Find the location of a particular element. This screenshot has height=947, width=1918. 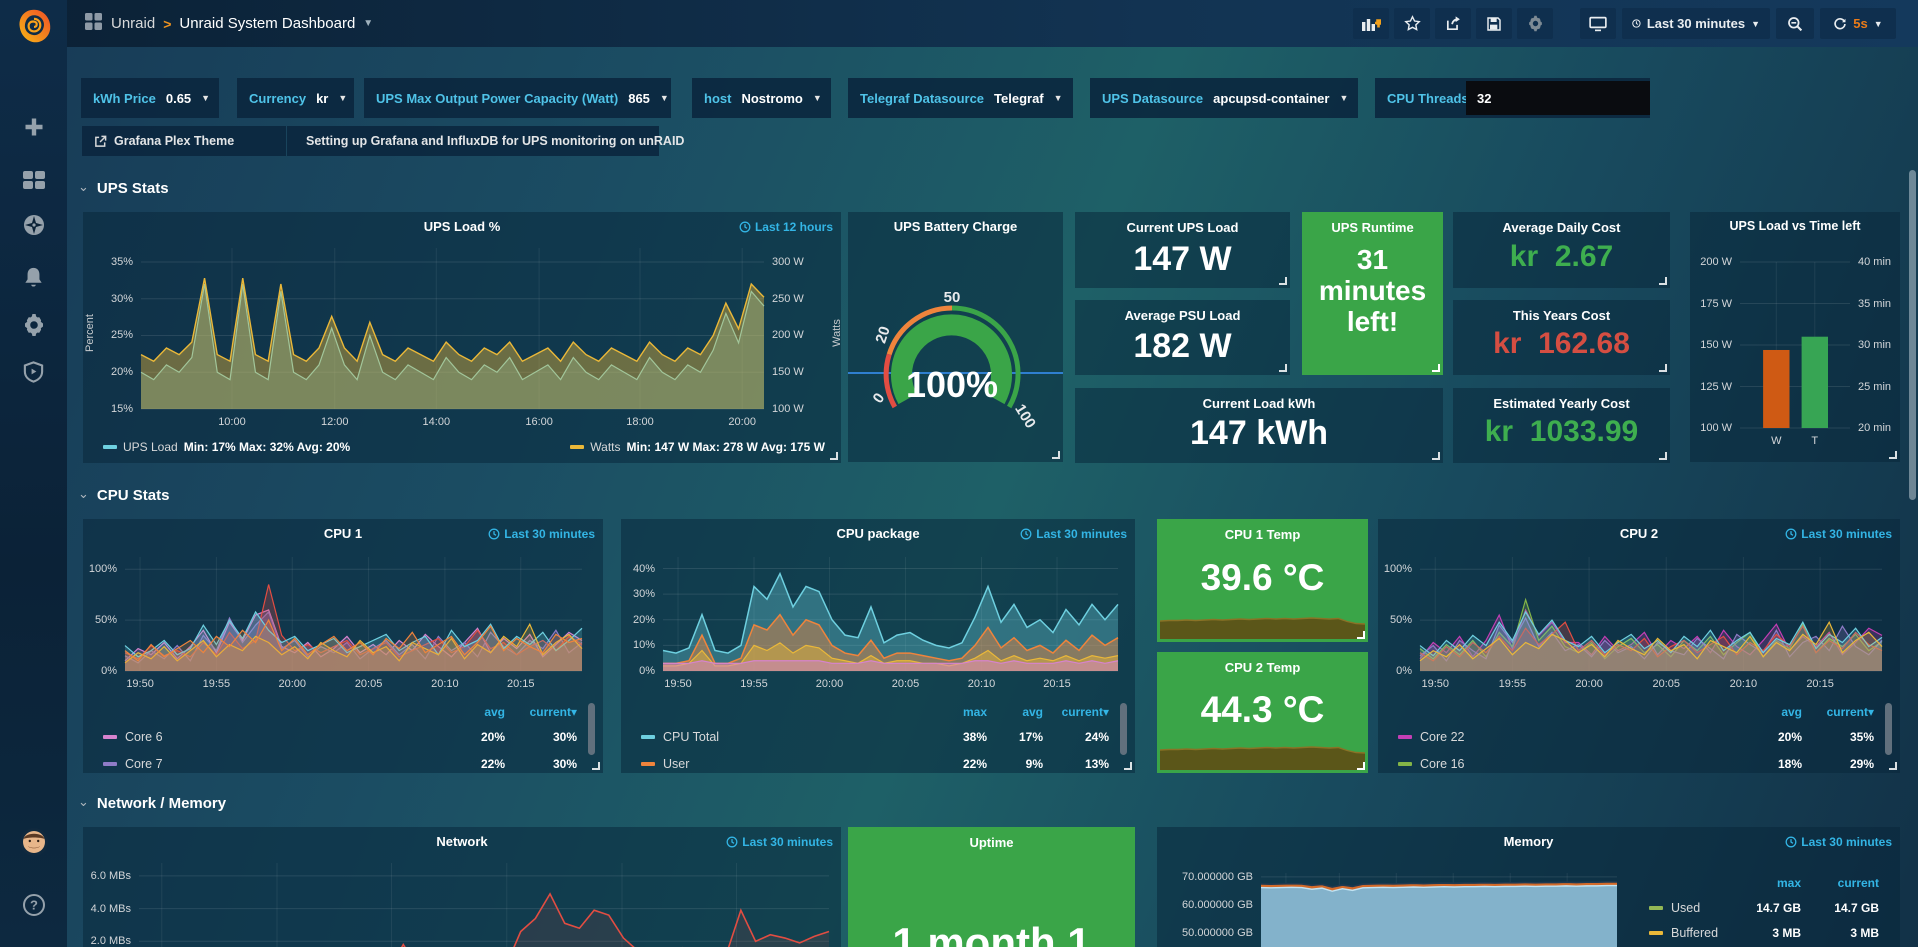

legend-label: Core 22 is located at coordinates (1442, 736).